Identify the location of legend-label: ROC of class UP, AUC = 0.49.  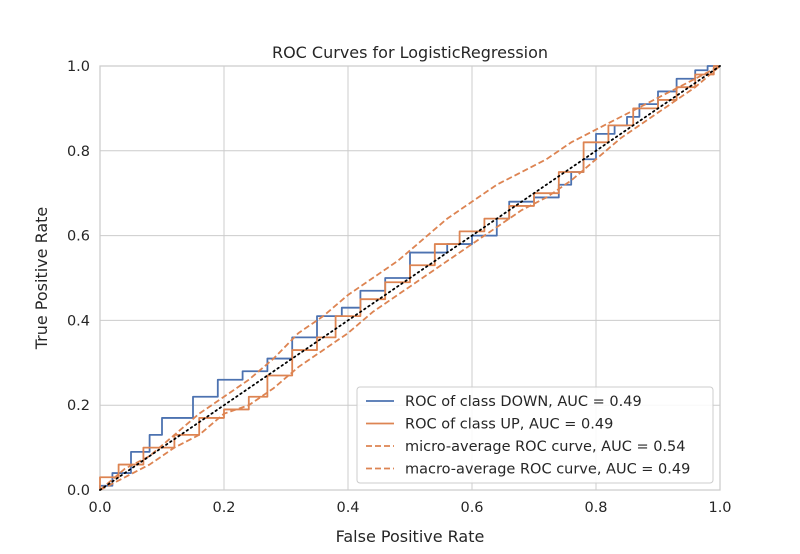
(509, 425).